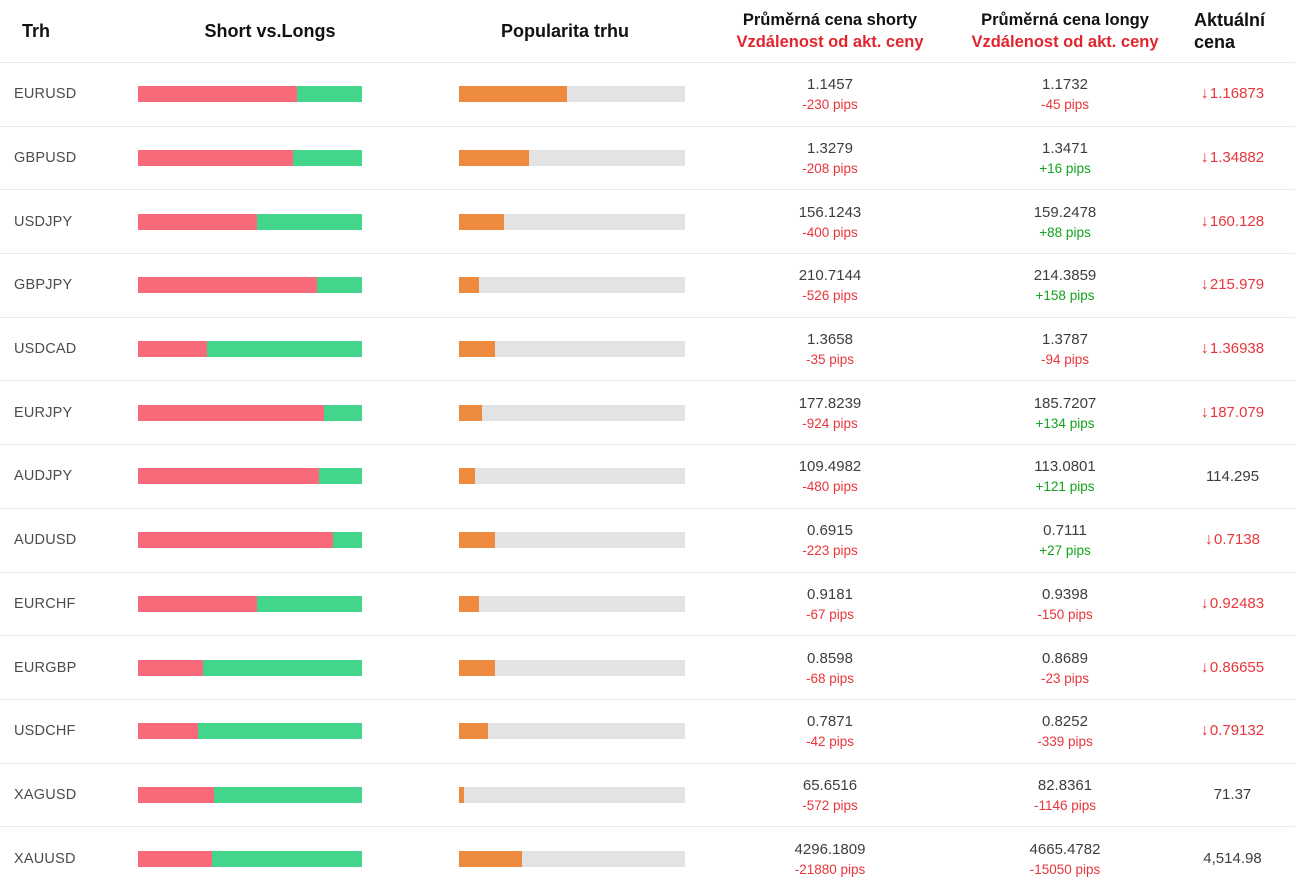 The width and height of the screenshot is (1295, 890). I want to click on current-price-value: 187.079, so click(1237, 412).